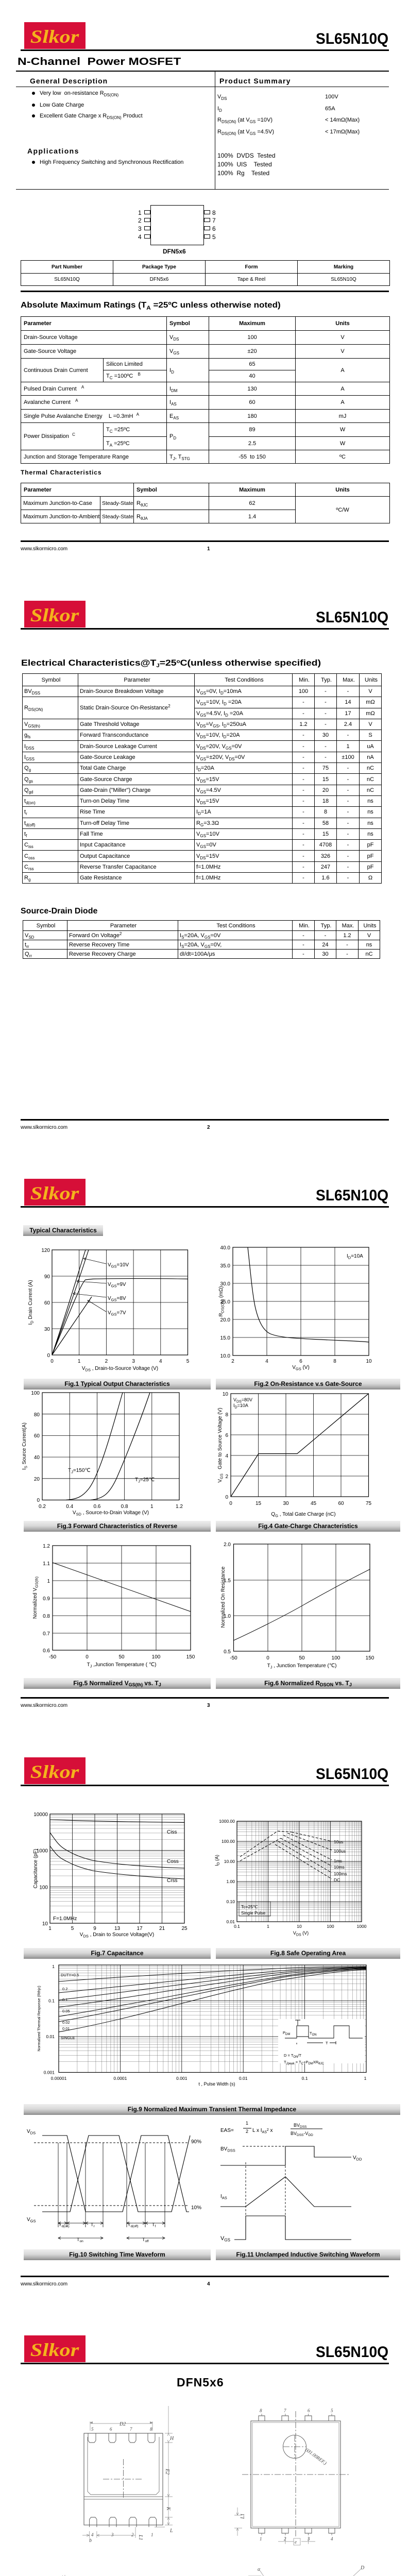  What do you see at coordinates (37, 1415) in the screenshot?
I see `svg-text: 80` at bounding box center [37, 1415].